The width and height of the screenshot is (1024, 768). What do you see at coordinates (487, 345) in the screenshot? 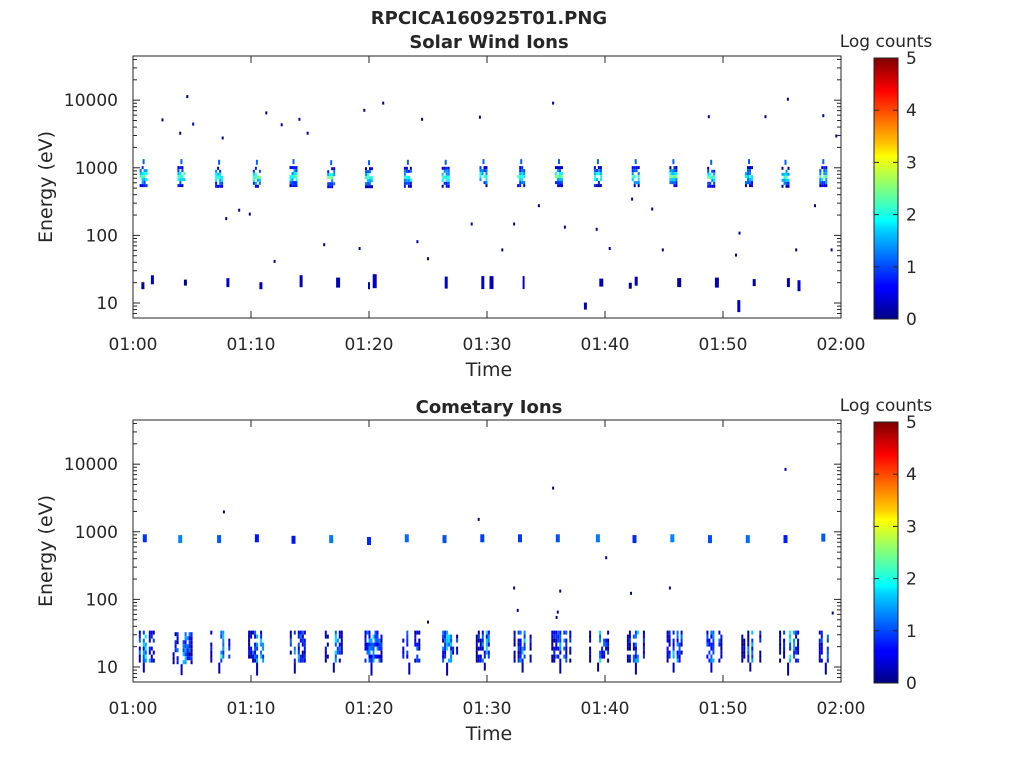
I see `x-tick-label: 01:30` at bounding box center [487, 345].